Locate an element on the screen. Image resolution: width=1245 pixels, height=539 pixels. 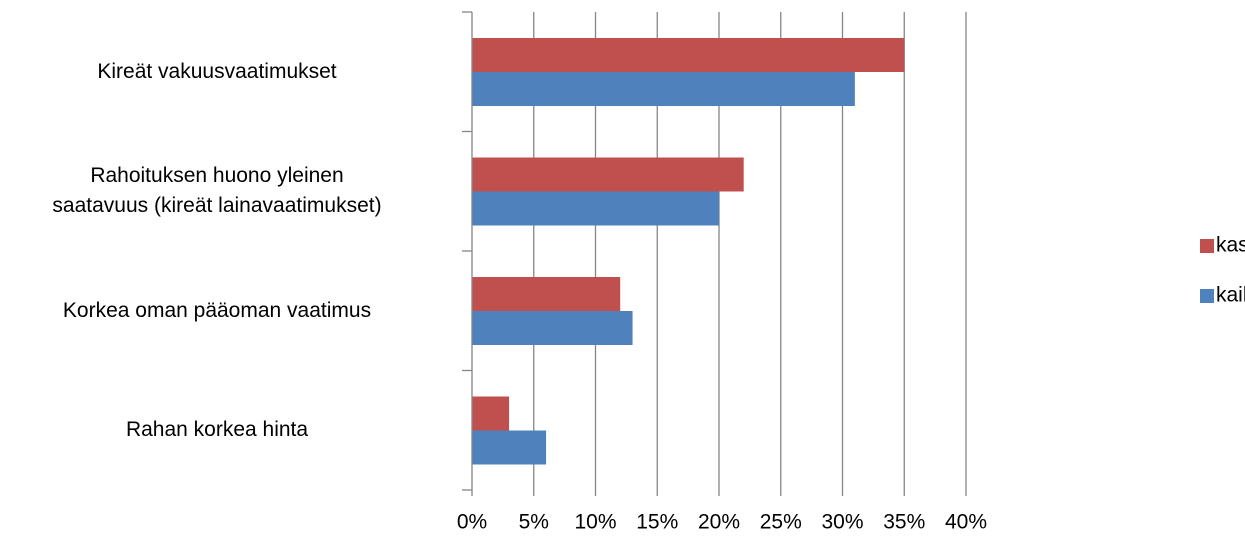
y-tick-label: Kireät vakuusvaatimukset is located at coordinates (217, 71).